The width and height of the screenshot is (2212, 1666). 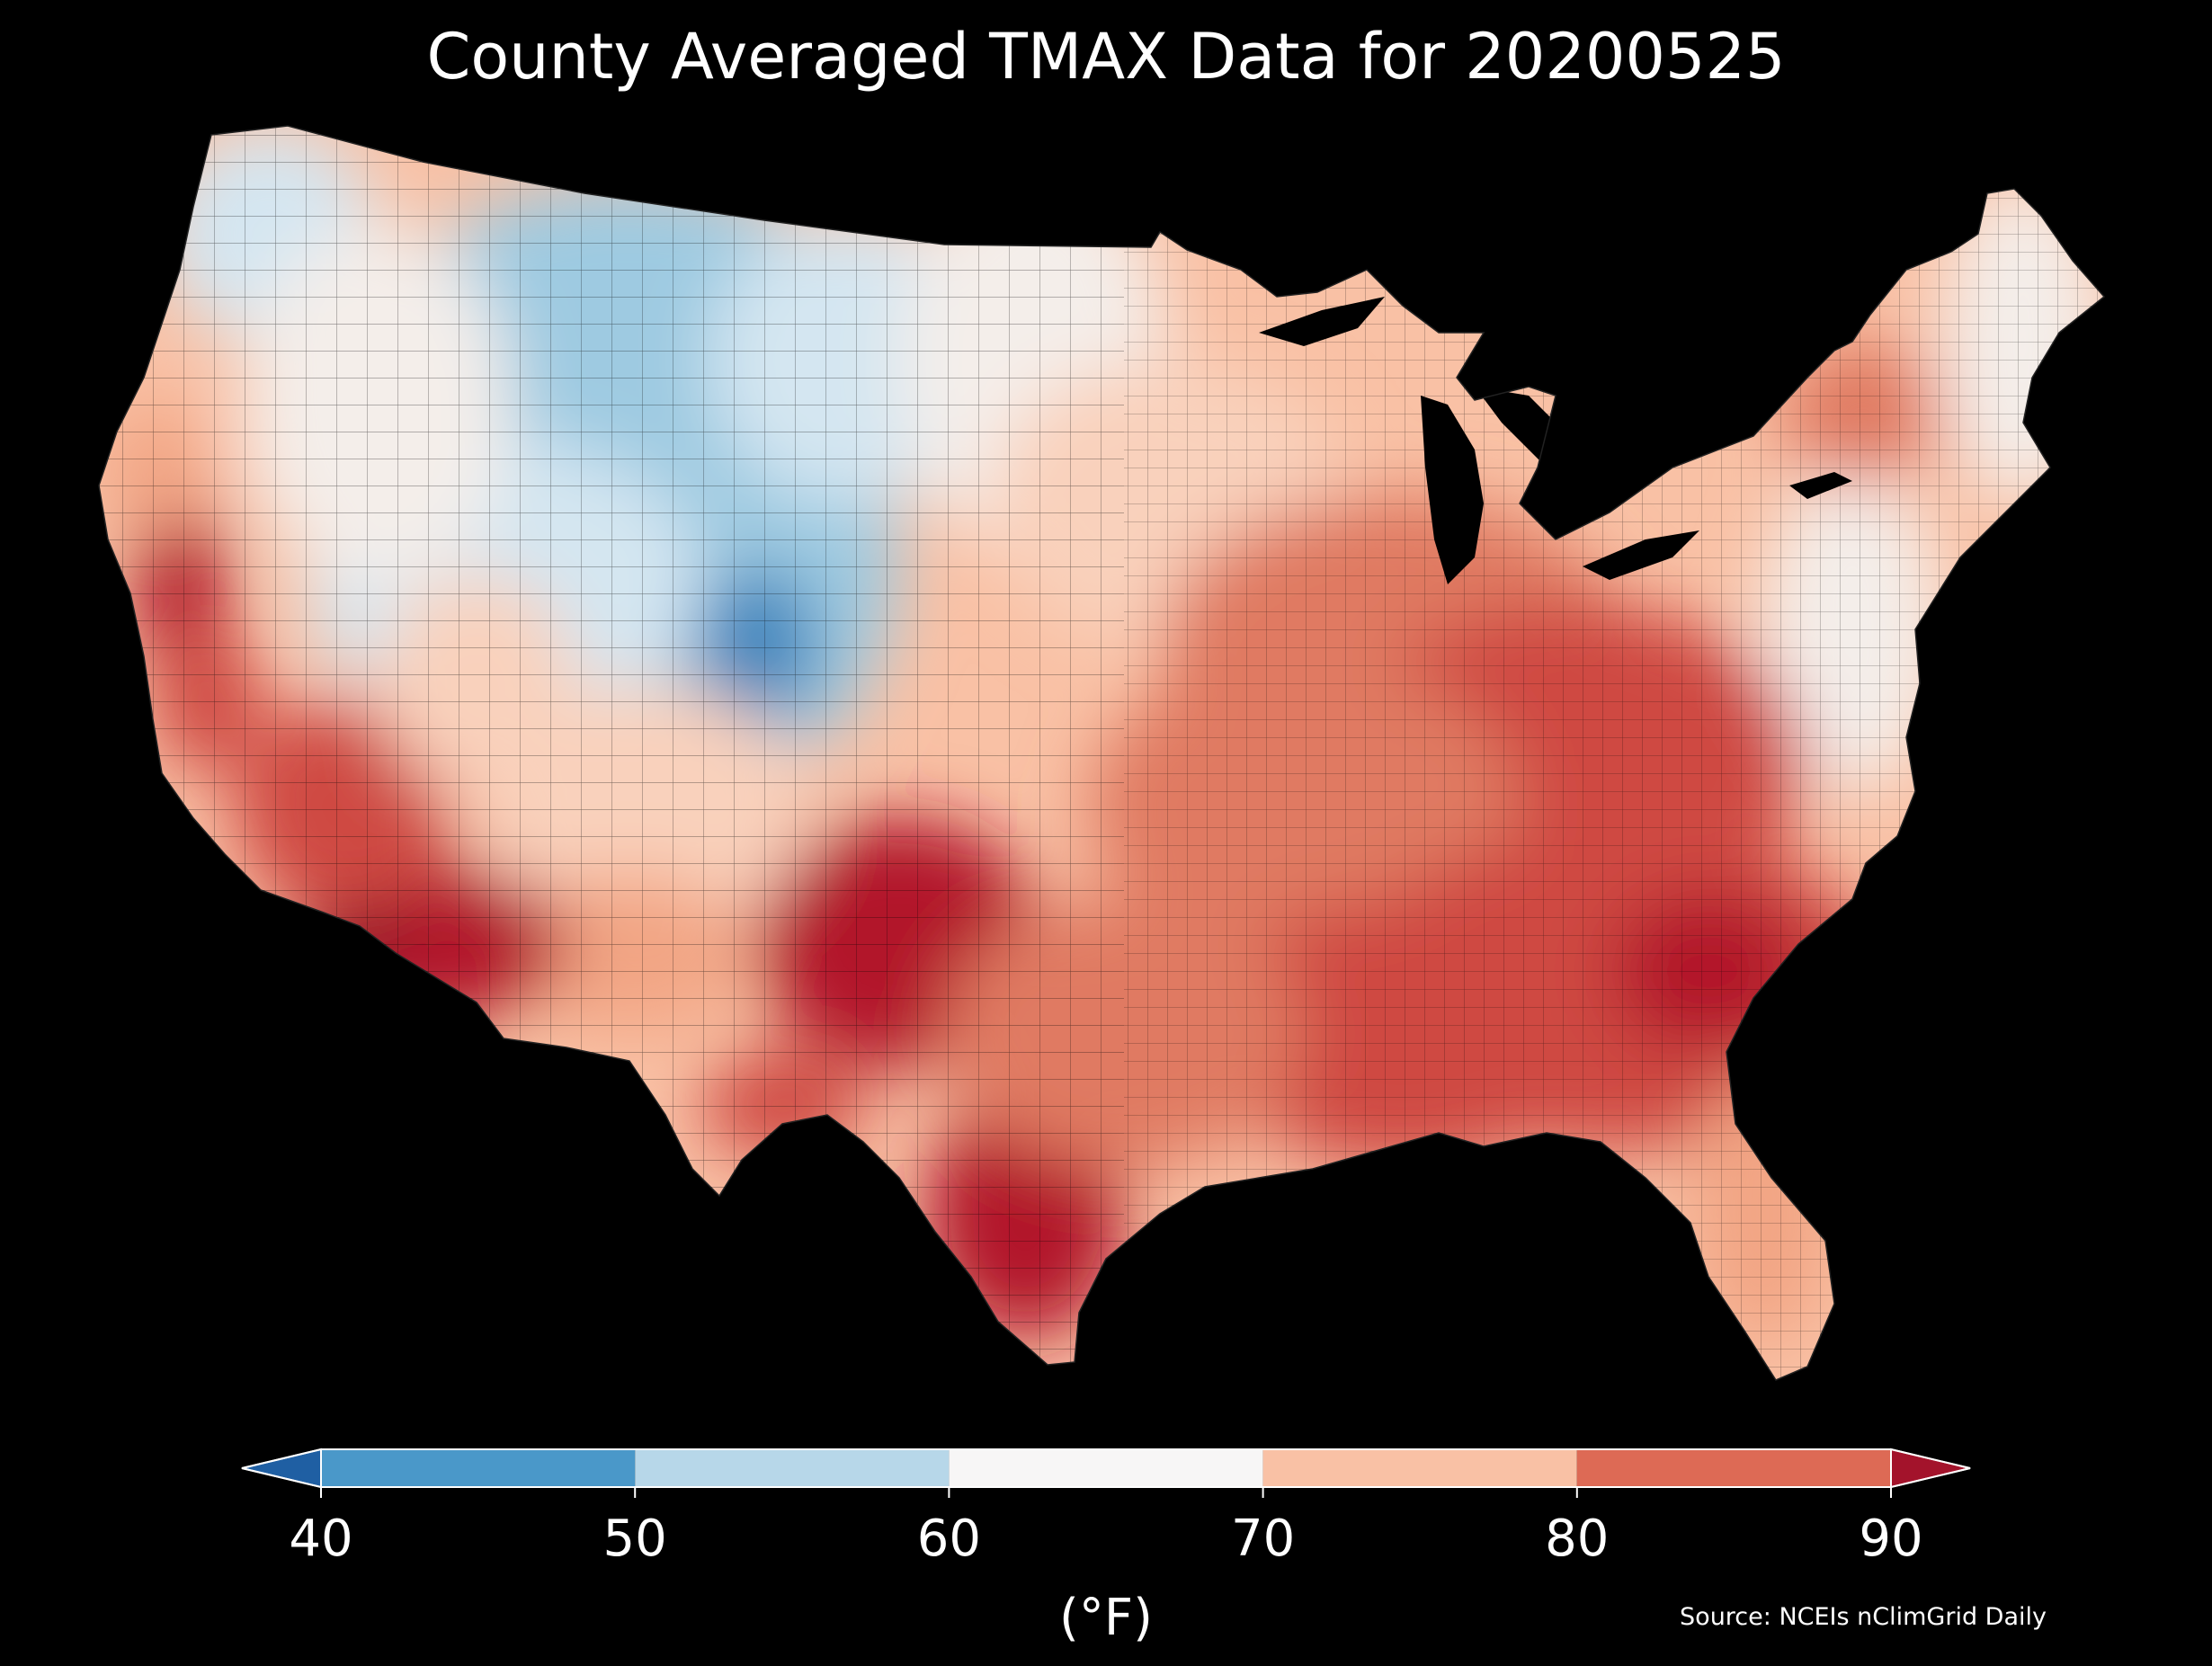 What do you see at coordinates (1863, 1617) in the screenshot?
I see `source-credit: Source: NCEIs nClimGrid Daily` at bounding box center [1863, 1617].